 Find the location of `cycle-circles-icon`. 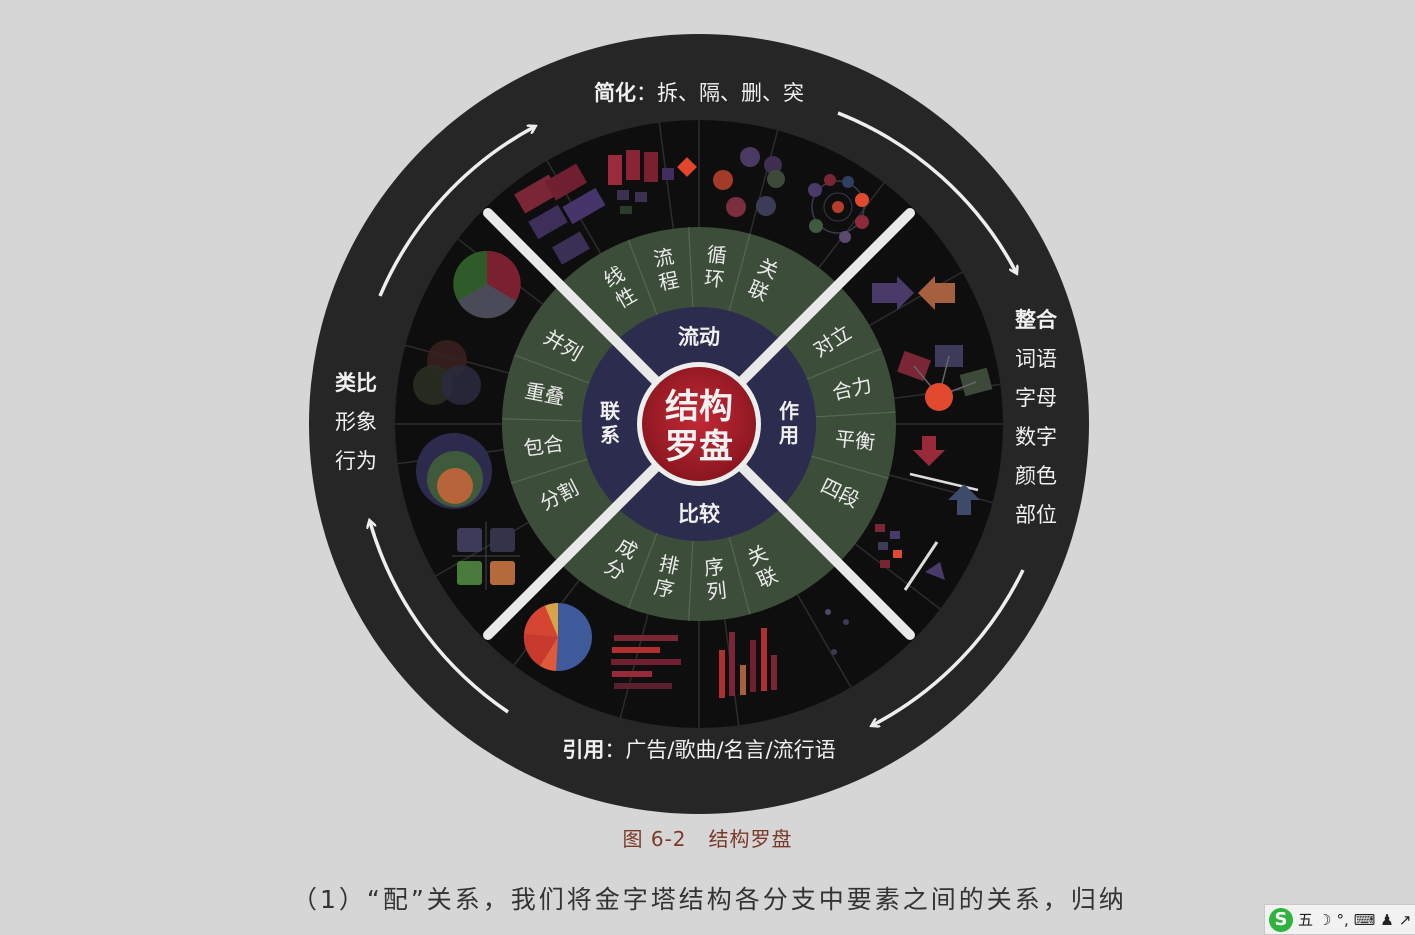

cycle-circles-icon is located at coordinates (749, 182).